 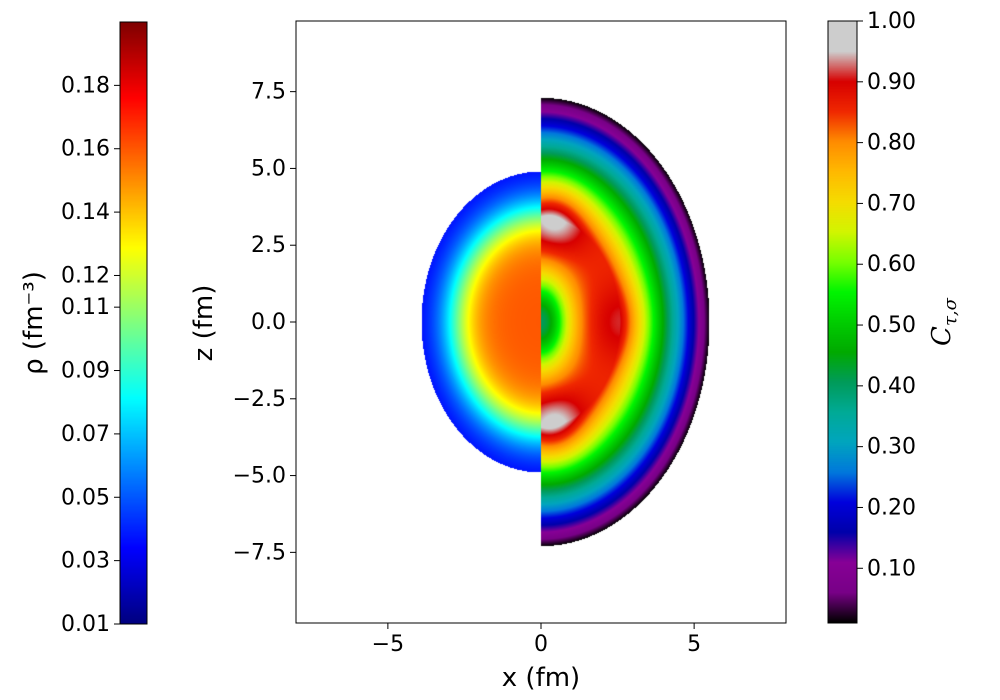 I want to click on colorbar-rho-tick-label: 0.12, so click(x=85, y=275).